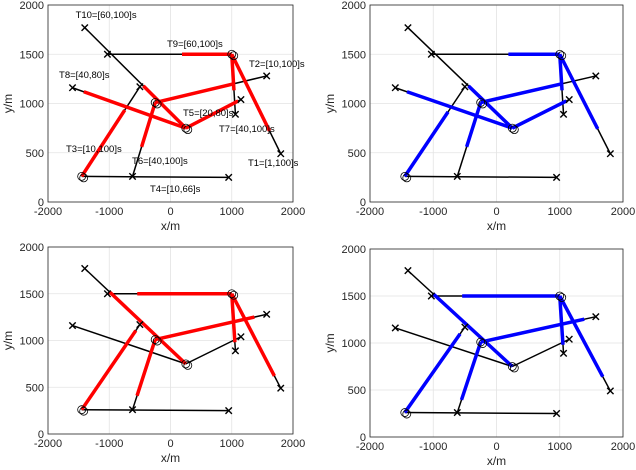 This screenshot has height=470, width=636. I want to click on target-label-T8: T8=[40,80]s, so click(84, 75).